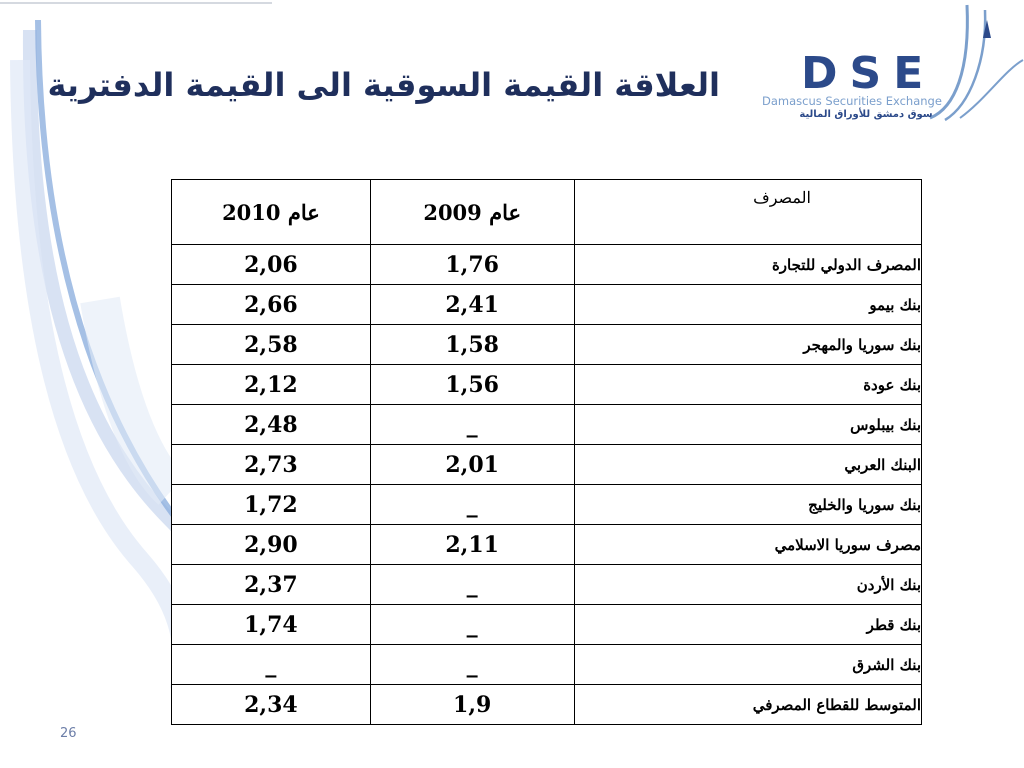  I want to click on table-row: بنك بيمو 2,41 2,66, so click(547, 304).